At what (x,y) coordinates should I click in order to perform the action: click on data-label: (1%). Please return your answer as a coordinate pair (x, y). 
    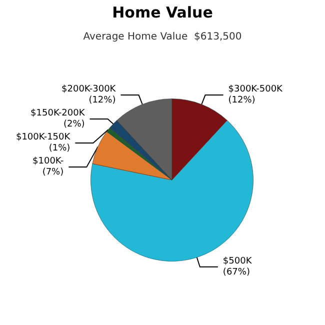
    Looking at the image, I should click on (59, 149).